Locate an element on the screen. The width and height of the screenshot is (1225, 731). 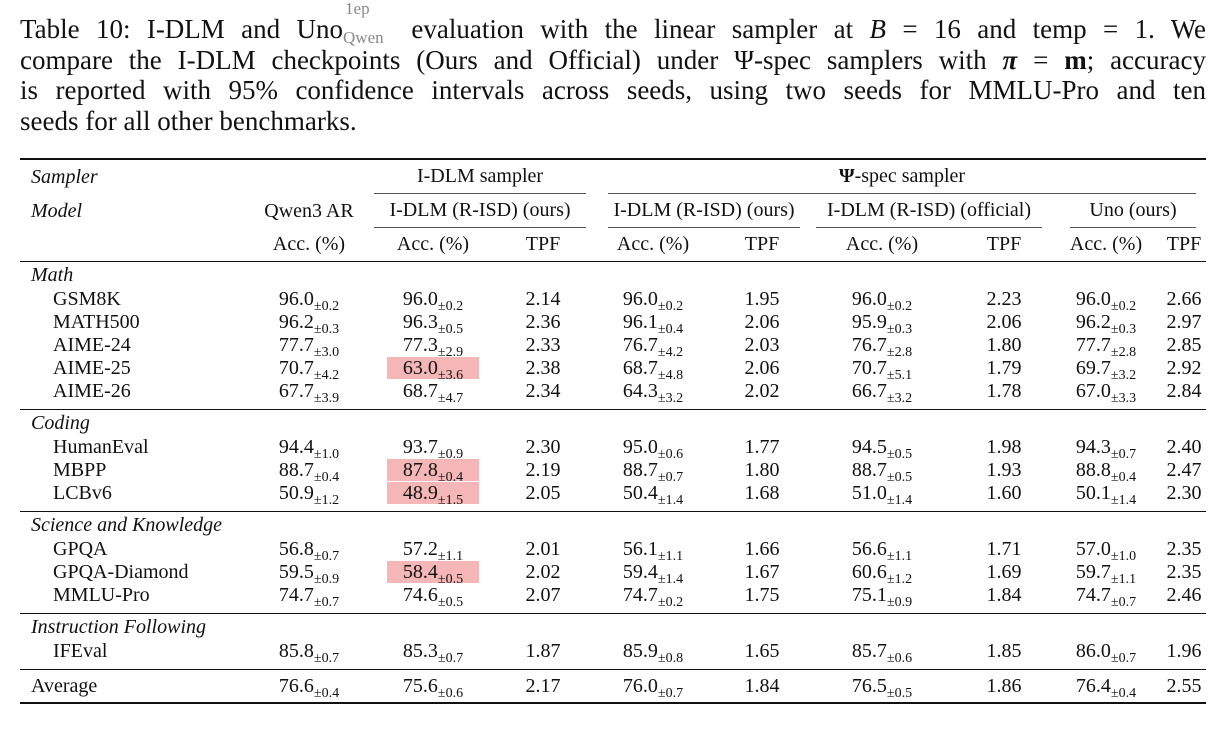
model-label: Model is located at coordinates (57, 210).